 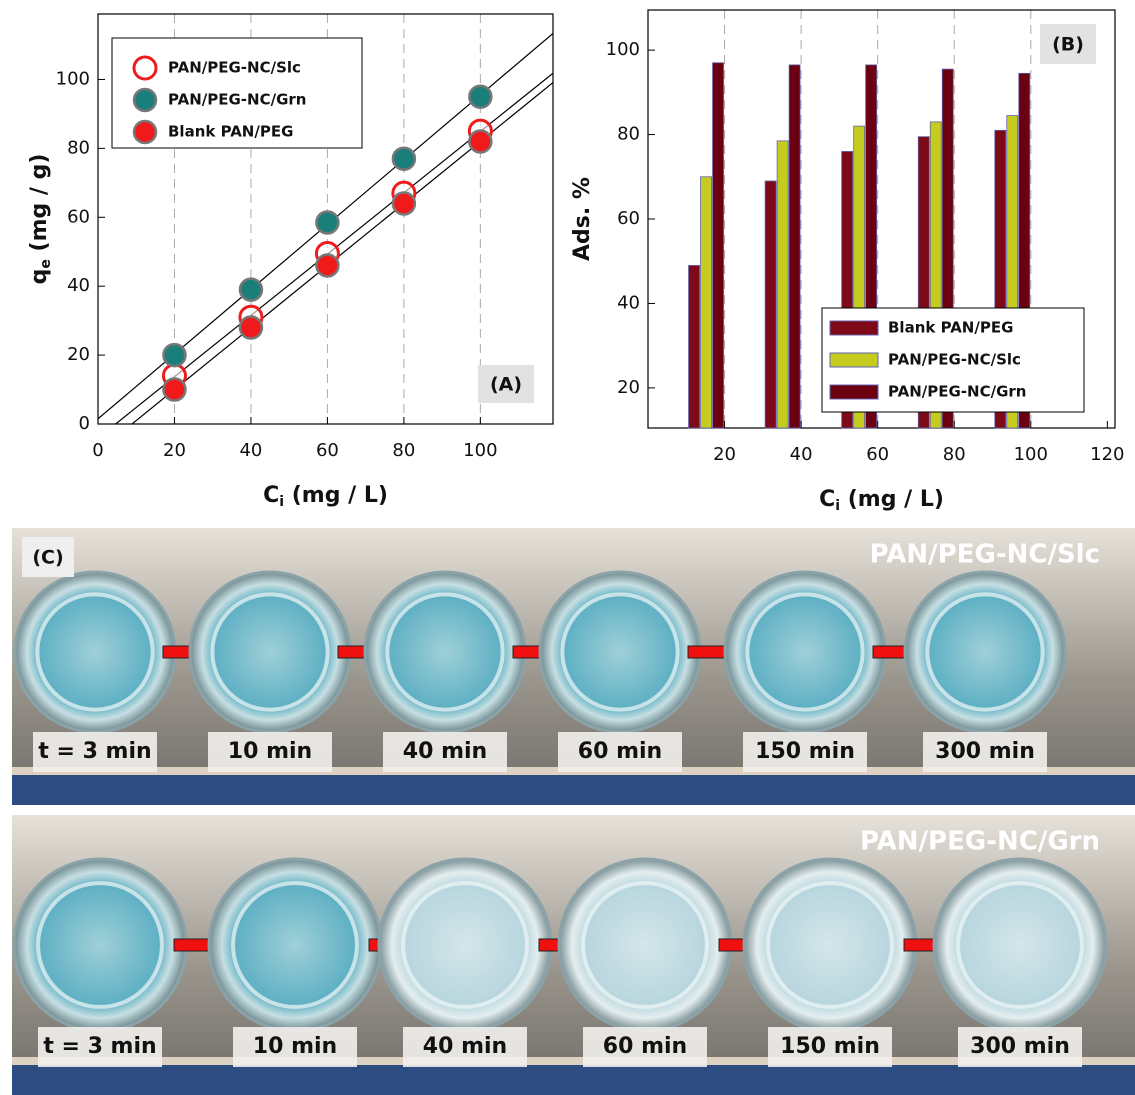 I want to click on axis-label-main: C, so click(x=827, y=499).